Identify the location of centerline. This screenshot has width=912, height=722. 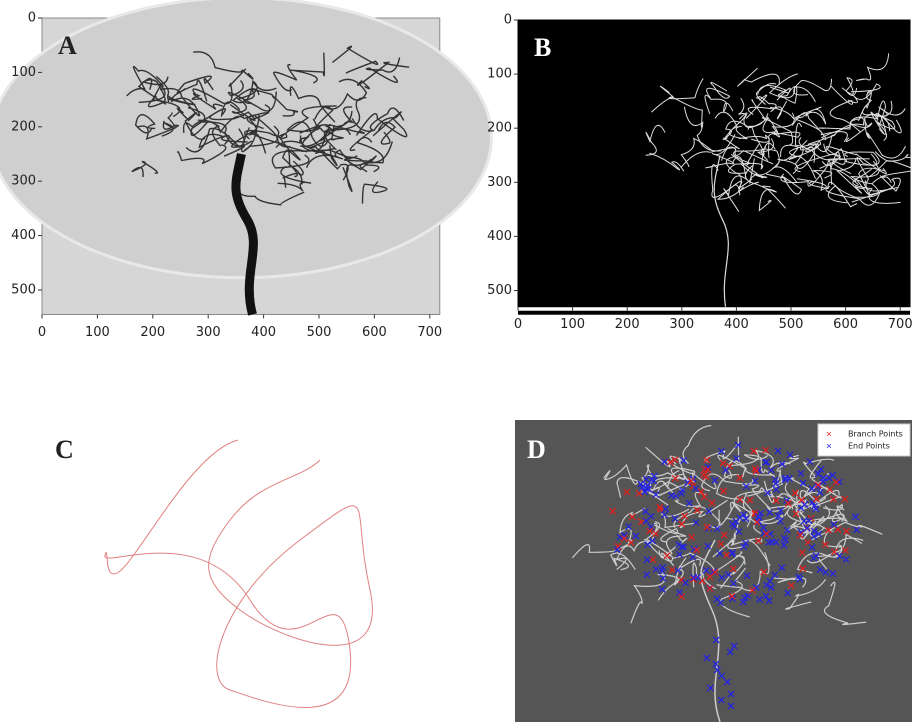
(238, 573).